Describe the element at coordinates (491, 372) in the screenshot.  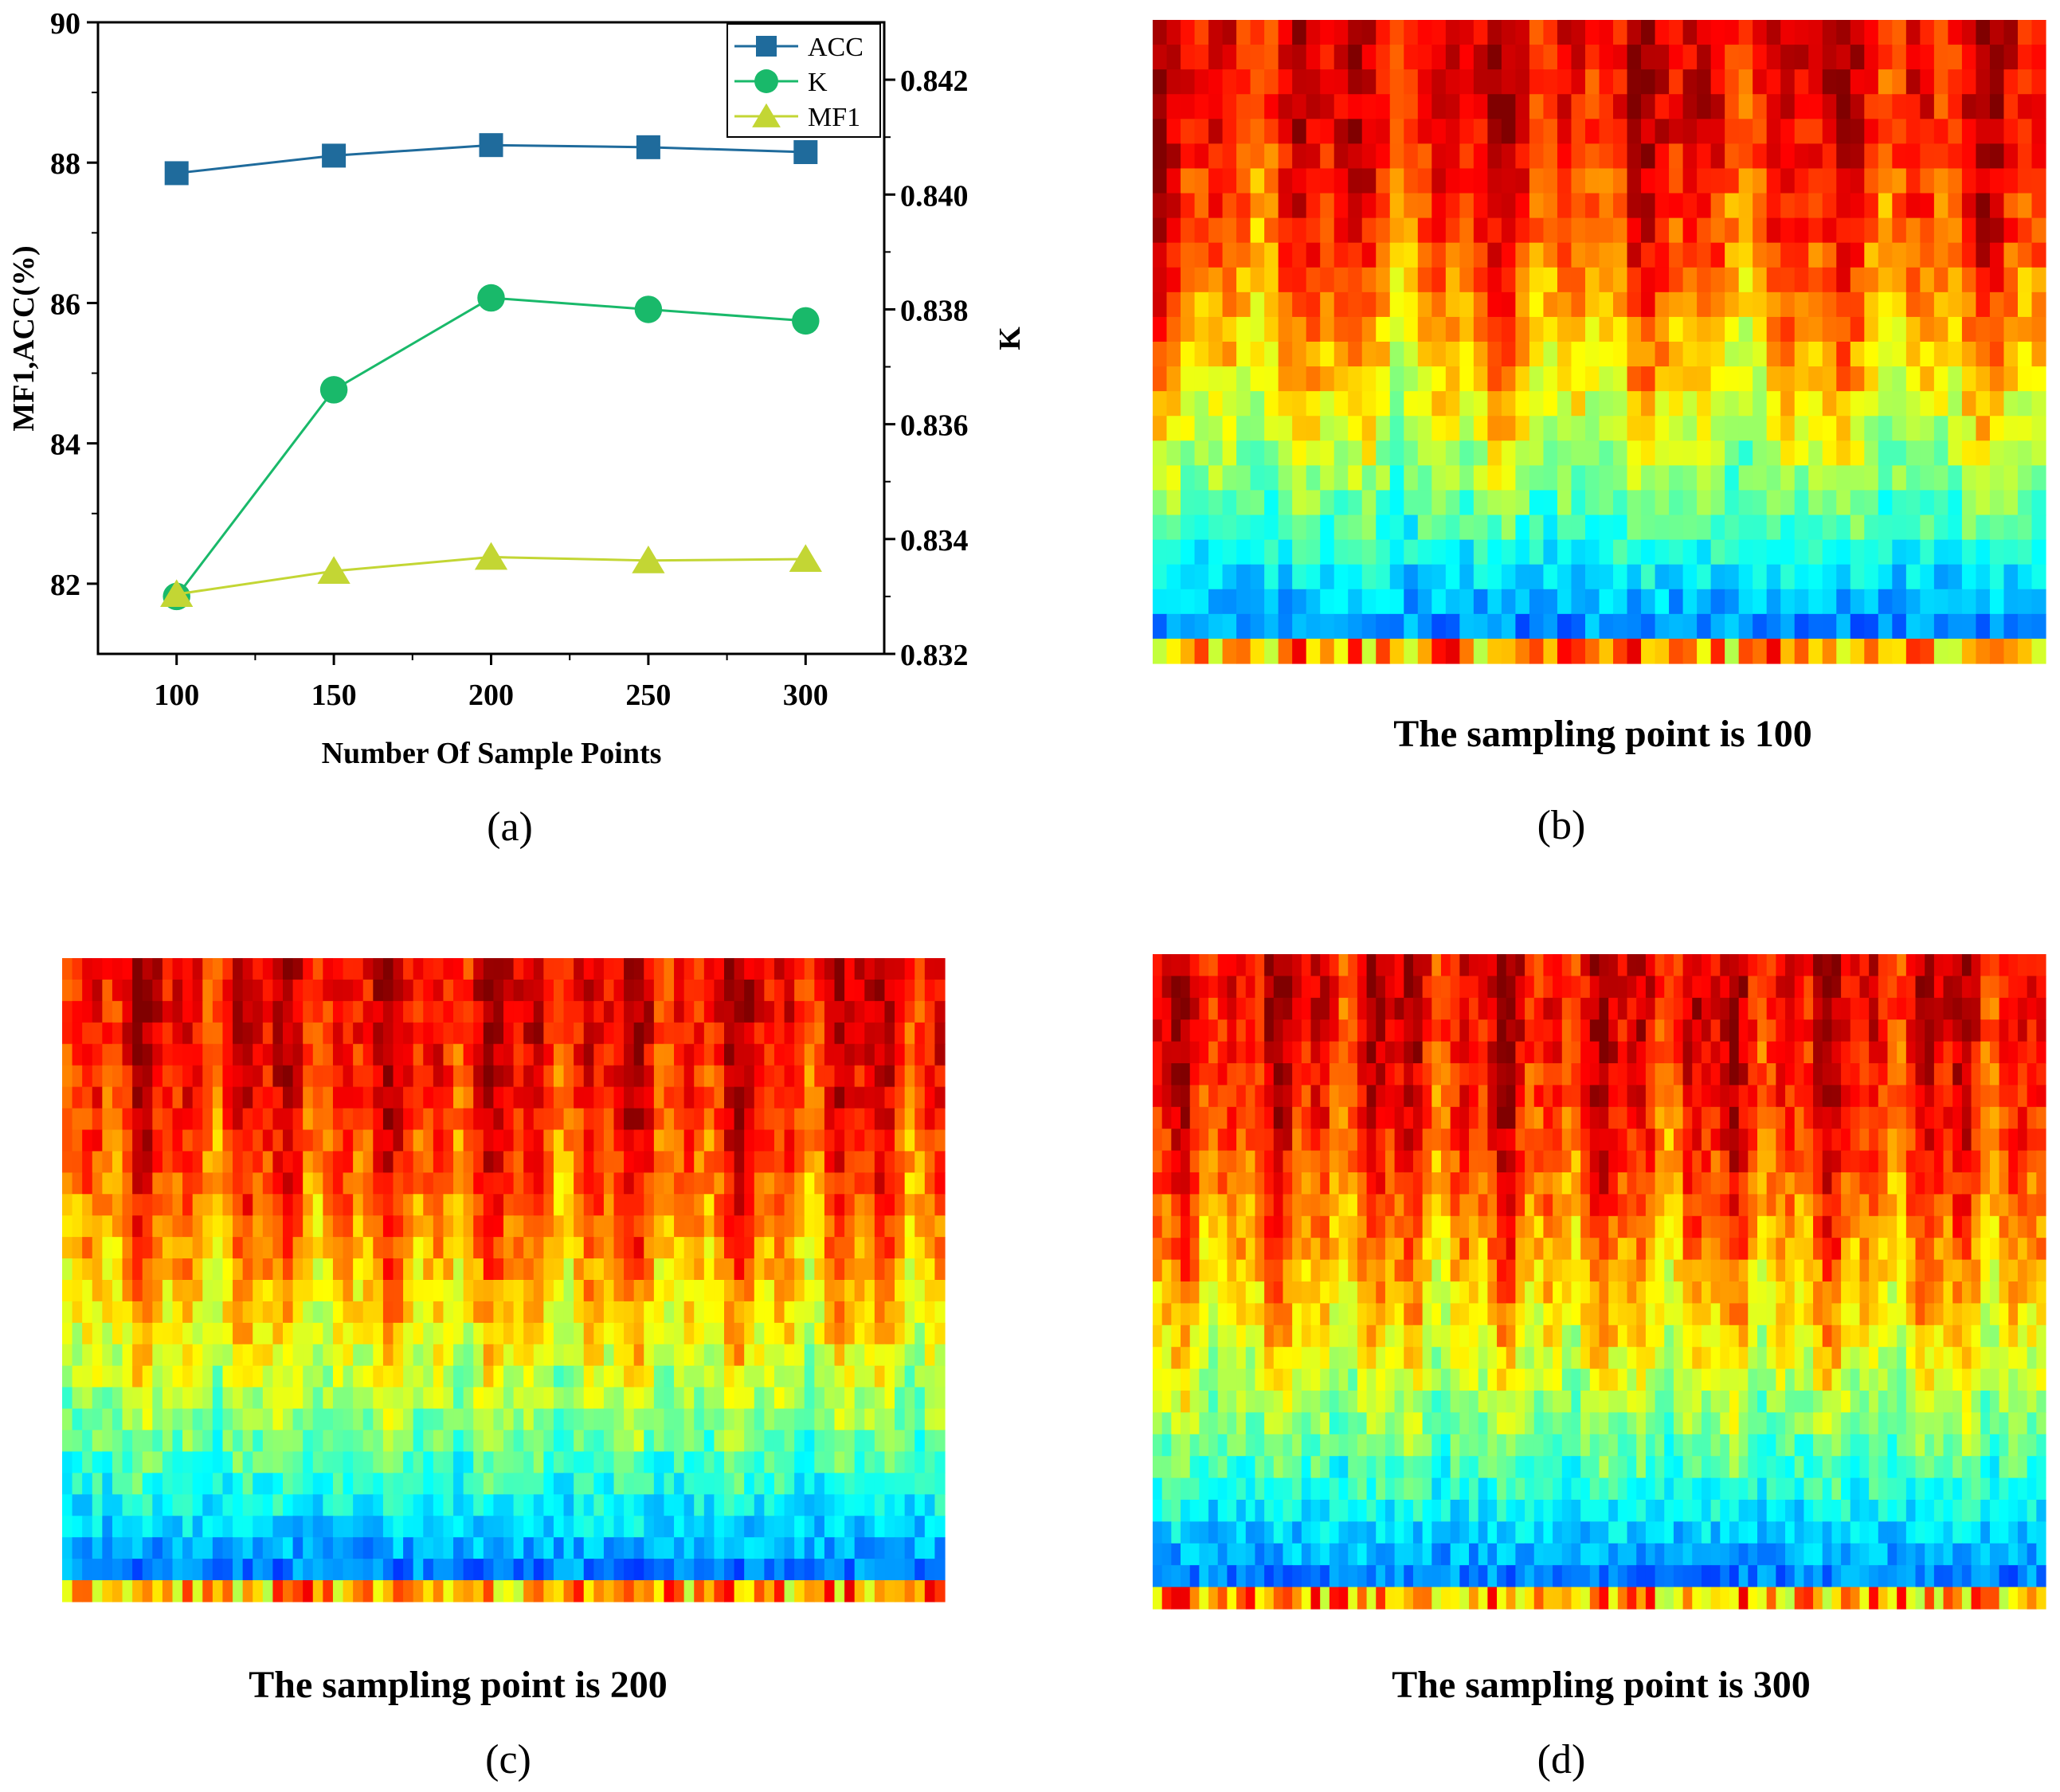
I see `series-layer` at that location.